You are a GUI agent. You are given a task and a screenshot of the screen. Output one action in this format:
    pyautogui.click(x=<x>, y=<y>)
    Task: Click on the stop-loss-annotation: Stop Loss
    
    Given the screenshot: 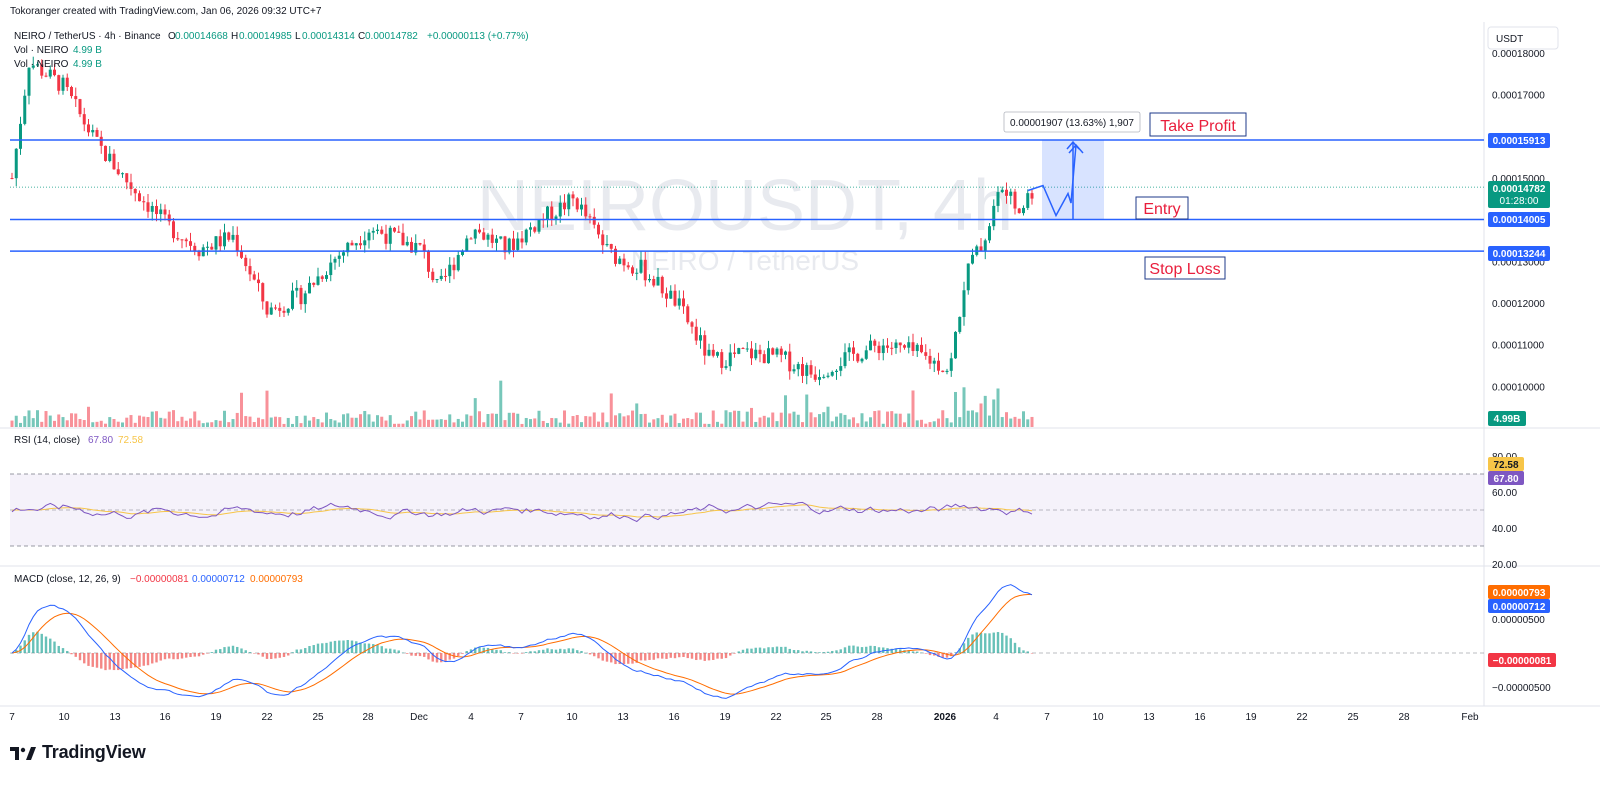 What is the action you would take?
    pyautogui.click(x=1185, y=268)
    